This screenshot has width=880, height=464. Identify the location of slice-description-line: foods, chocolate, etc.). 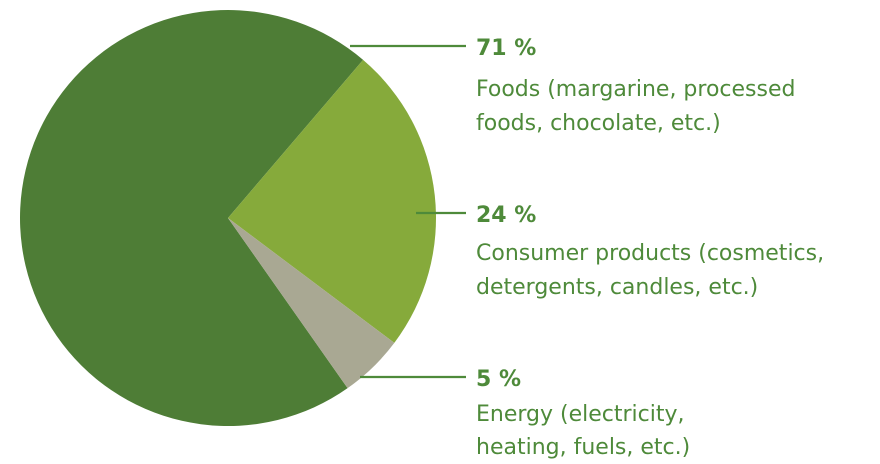
(598, 123).